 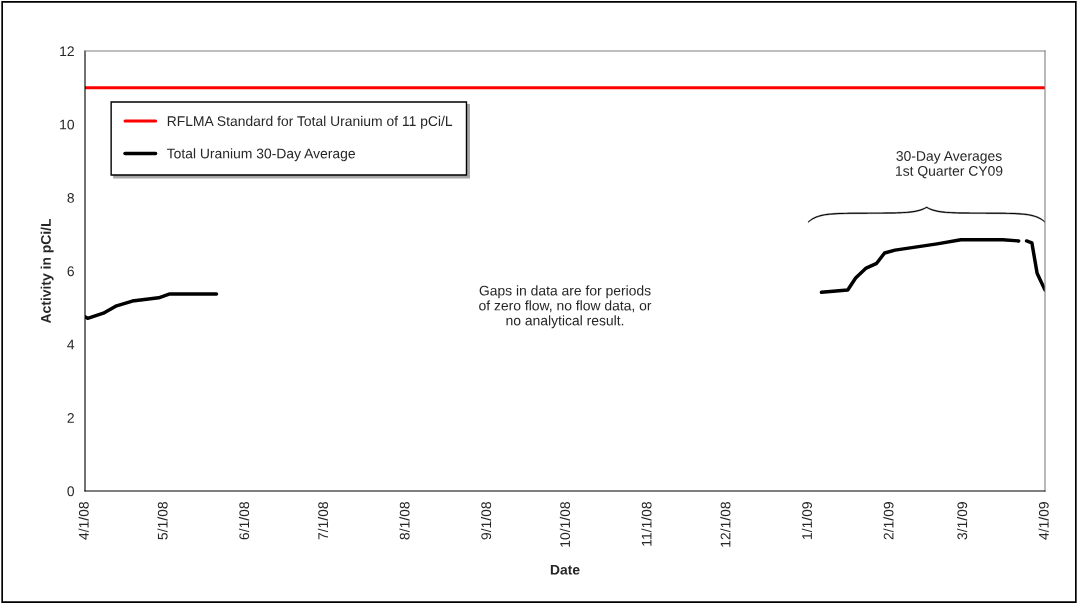 I want to click on x-tick-label: 9/1/08, so click(x=486, y=521).